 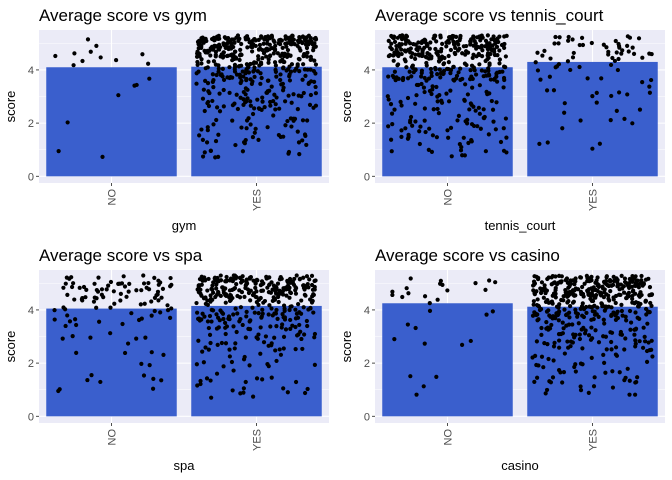 I want to click on x-tick-label: NO, so click(x=113, y=197).